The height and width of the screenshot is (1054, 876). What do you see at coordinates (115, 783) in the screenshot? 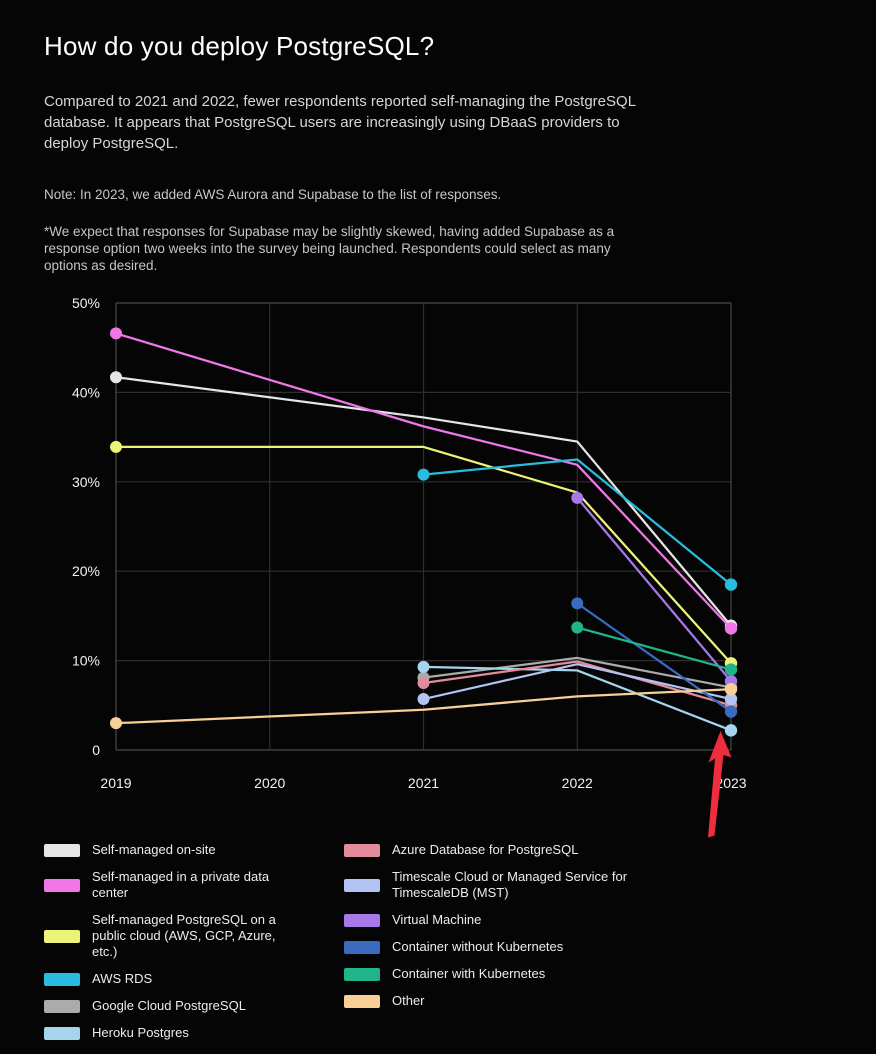
I see `x-tick-2019: 2019` at bounding box center [115, 783].